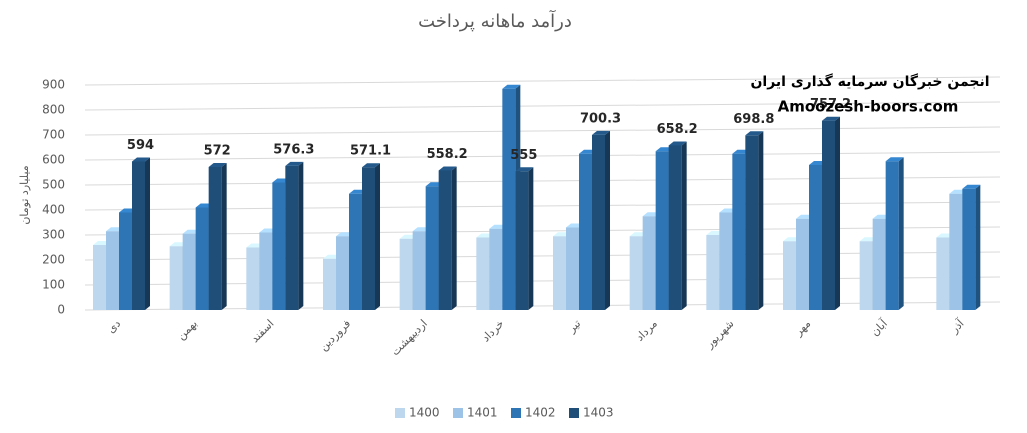 The height and width of the screenshot is (433, 1027). I want to click on chart-title: درآمد ماهانه پرداخت, so click(495, 20).